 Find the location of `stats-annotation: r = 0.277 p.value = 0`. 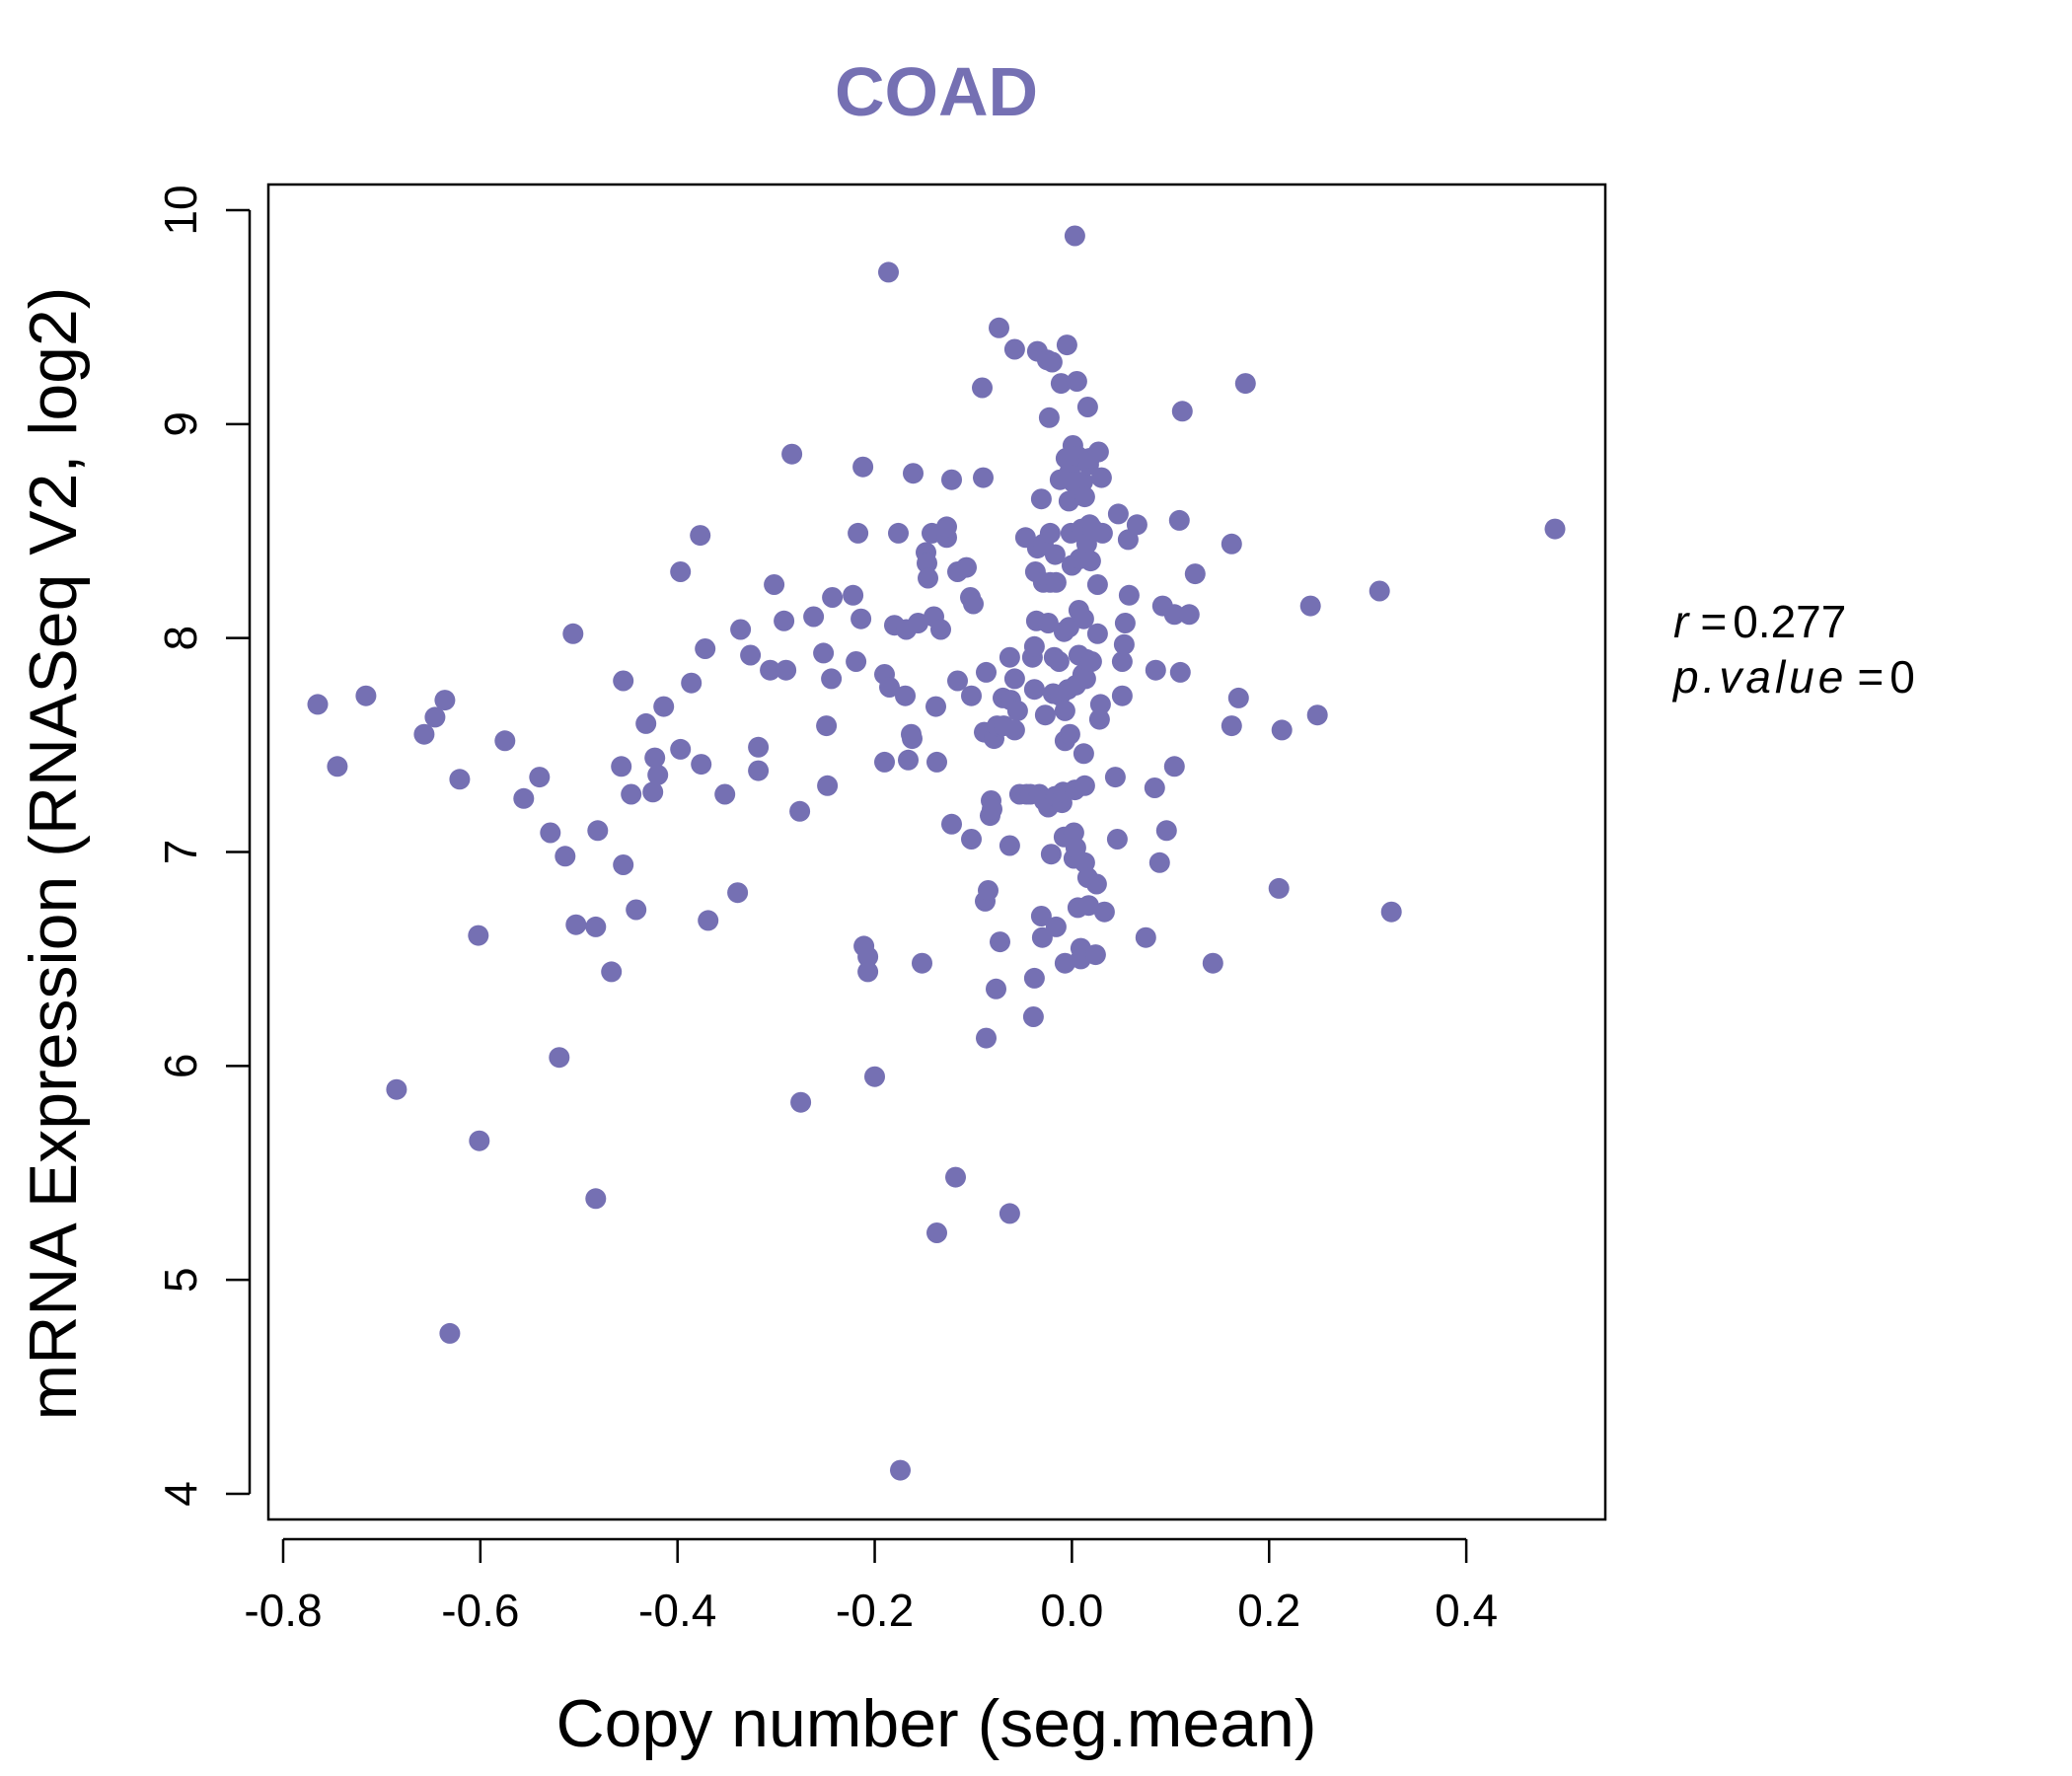

stats-annotation: r = 0.277 p.value = 0 is located at coordinates (1793, 650).